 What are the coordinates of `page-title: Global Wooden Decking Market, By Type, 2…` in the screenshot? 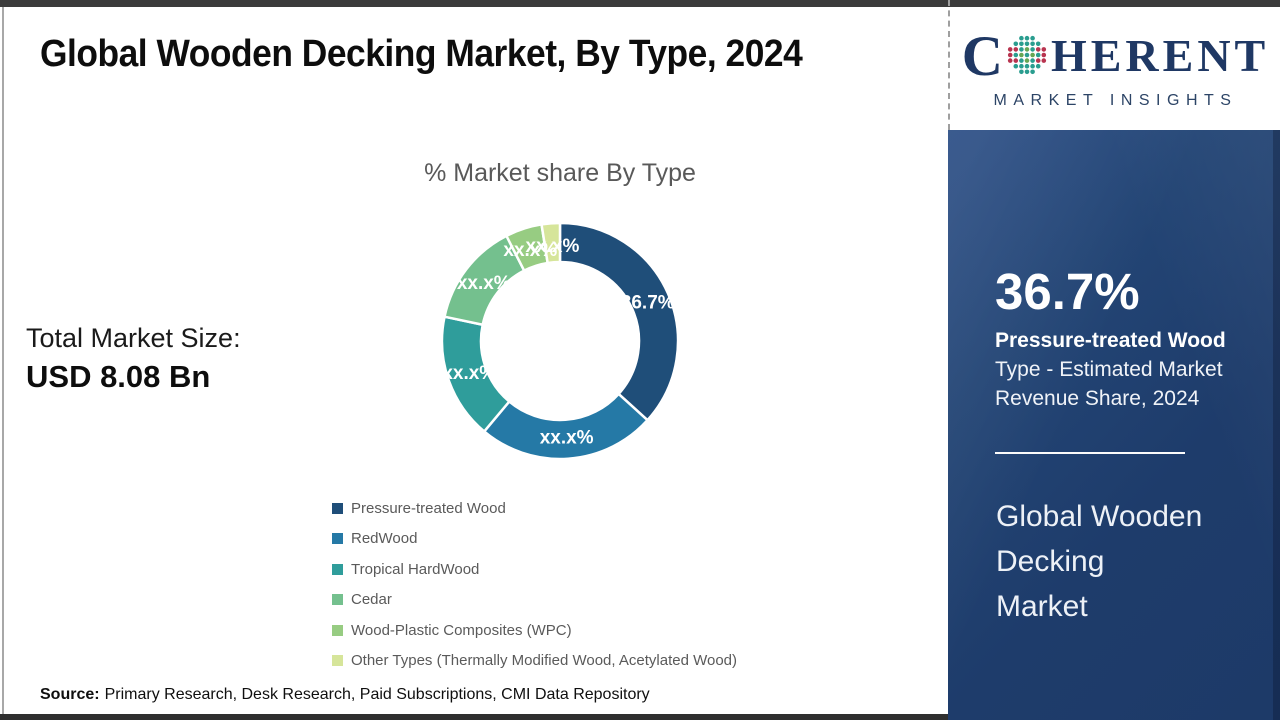 It's located at (421, 54).